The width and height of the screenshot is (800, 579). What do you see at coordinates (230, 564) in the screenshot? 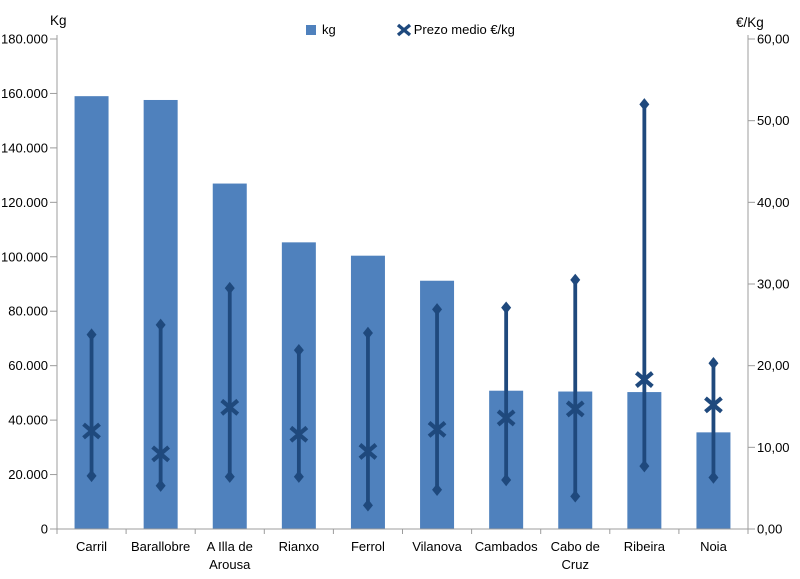
I see `category-label-a-illa-de-arousa: Arousa` at bounding box center [230, 564].